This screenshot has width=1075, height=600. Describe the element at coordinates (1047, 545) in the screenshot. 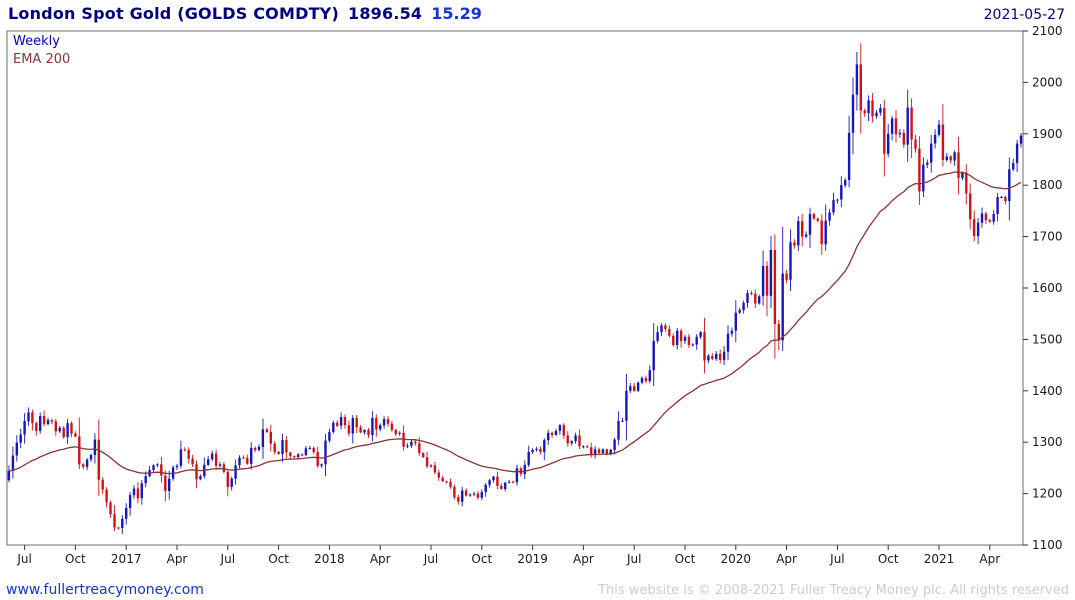

I see `svg-text: 1100` at that location.